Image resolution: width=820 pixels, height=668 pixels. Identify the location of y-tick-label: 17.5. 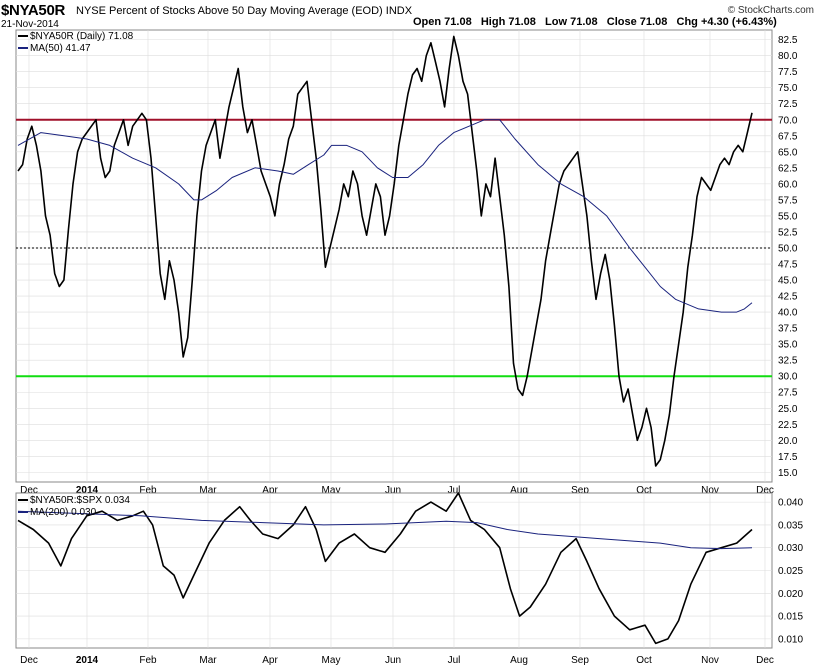
(788, 457).